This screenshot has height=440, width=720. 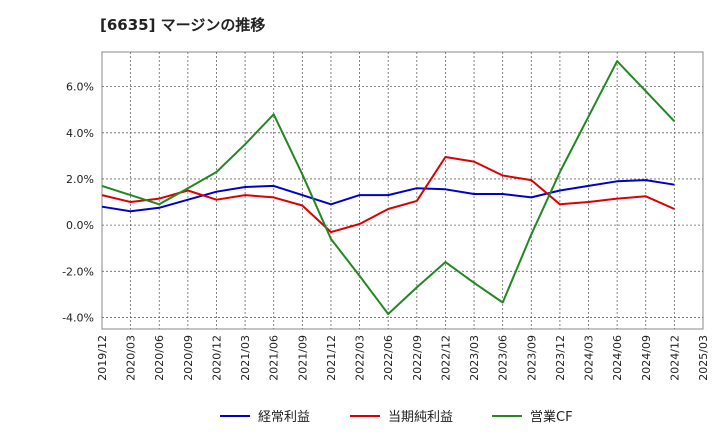 What do you see at coordinates (331, 358) in the screenshot?
I see `x-tick-label: 2021/12` at bounding box center [331, 358].